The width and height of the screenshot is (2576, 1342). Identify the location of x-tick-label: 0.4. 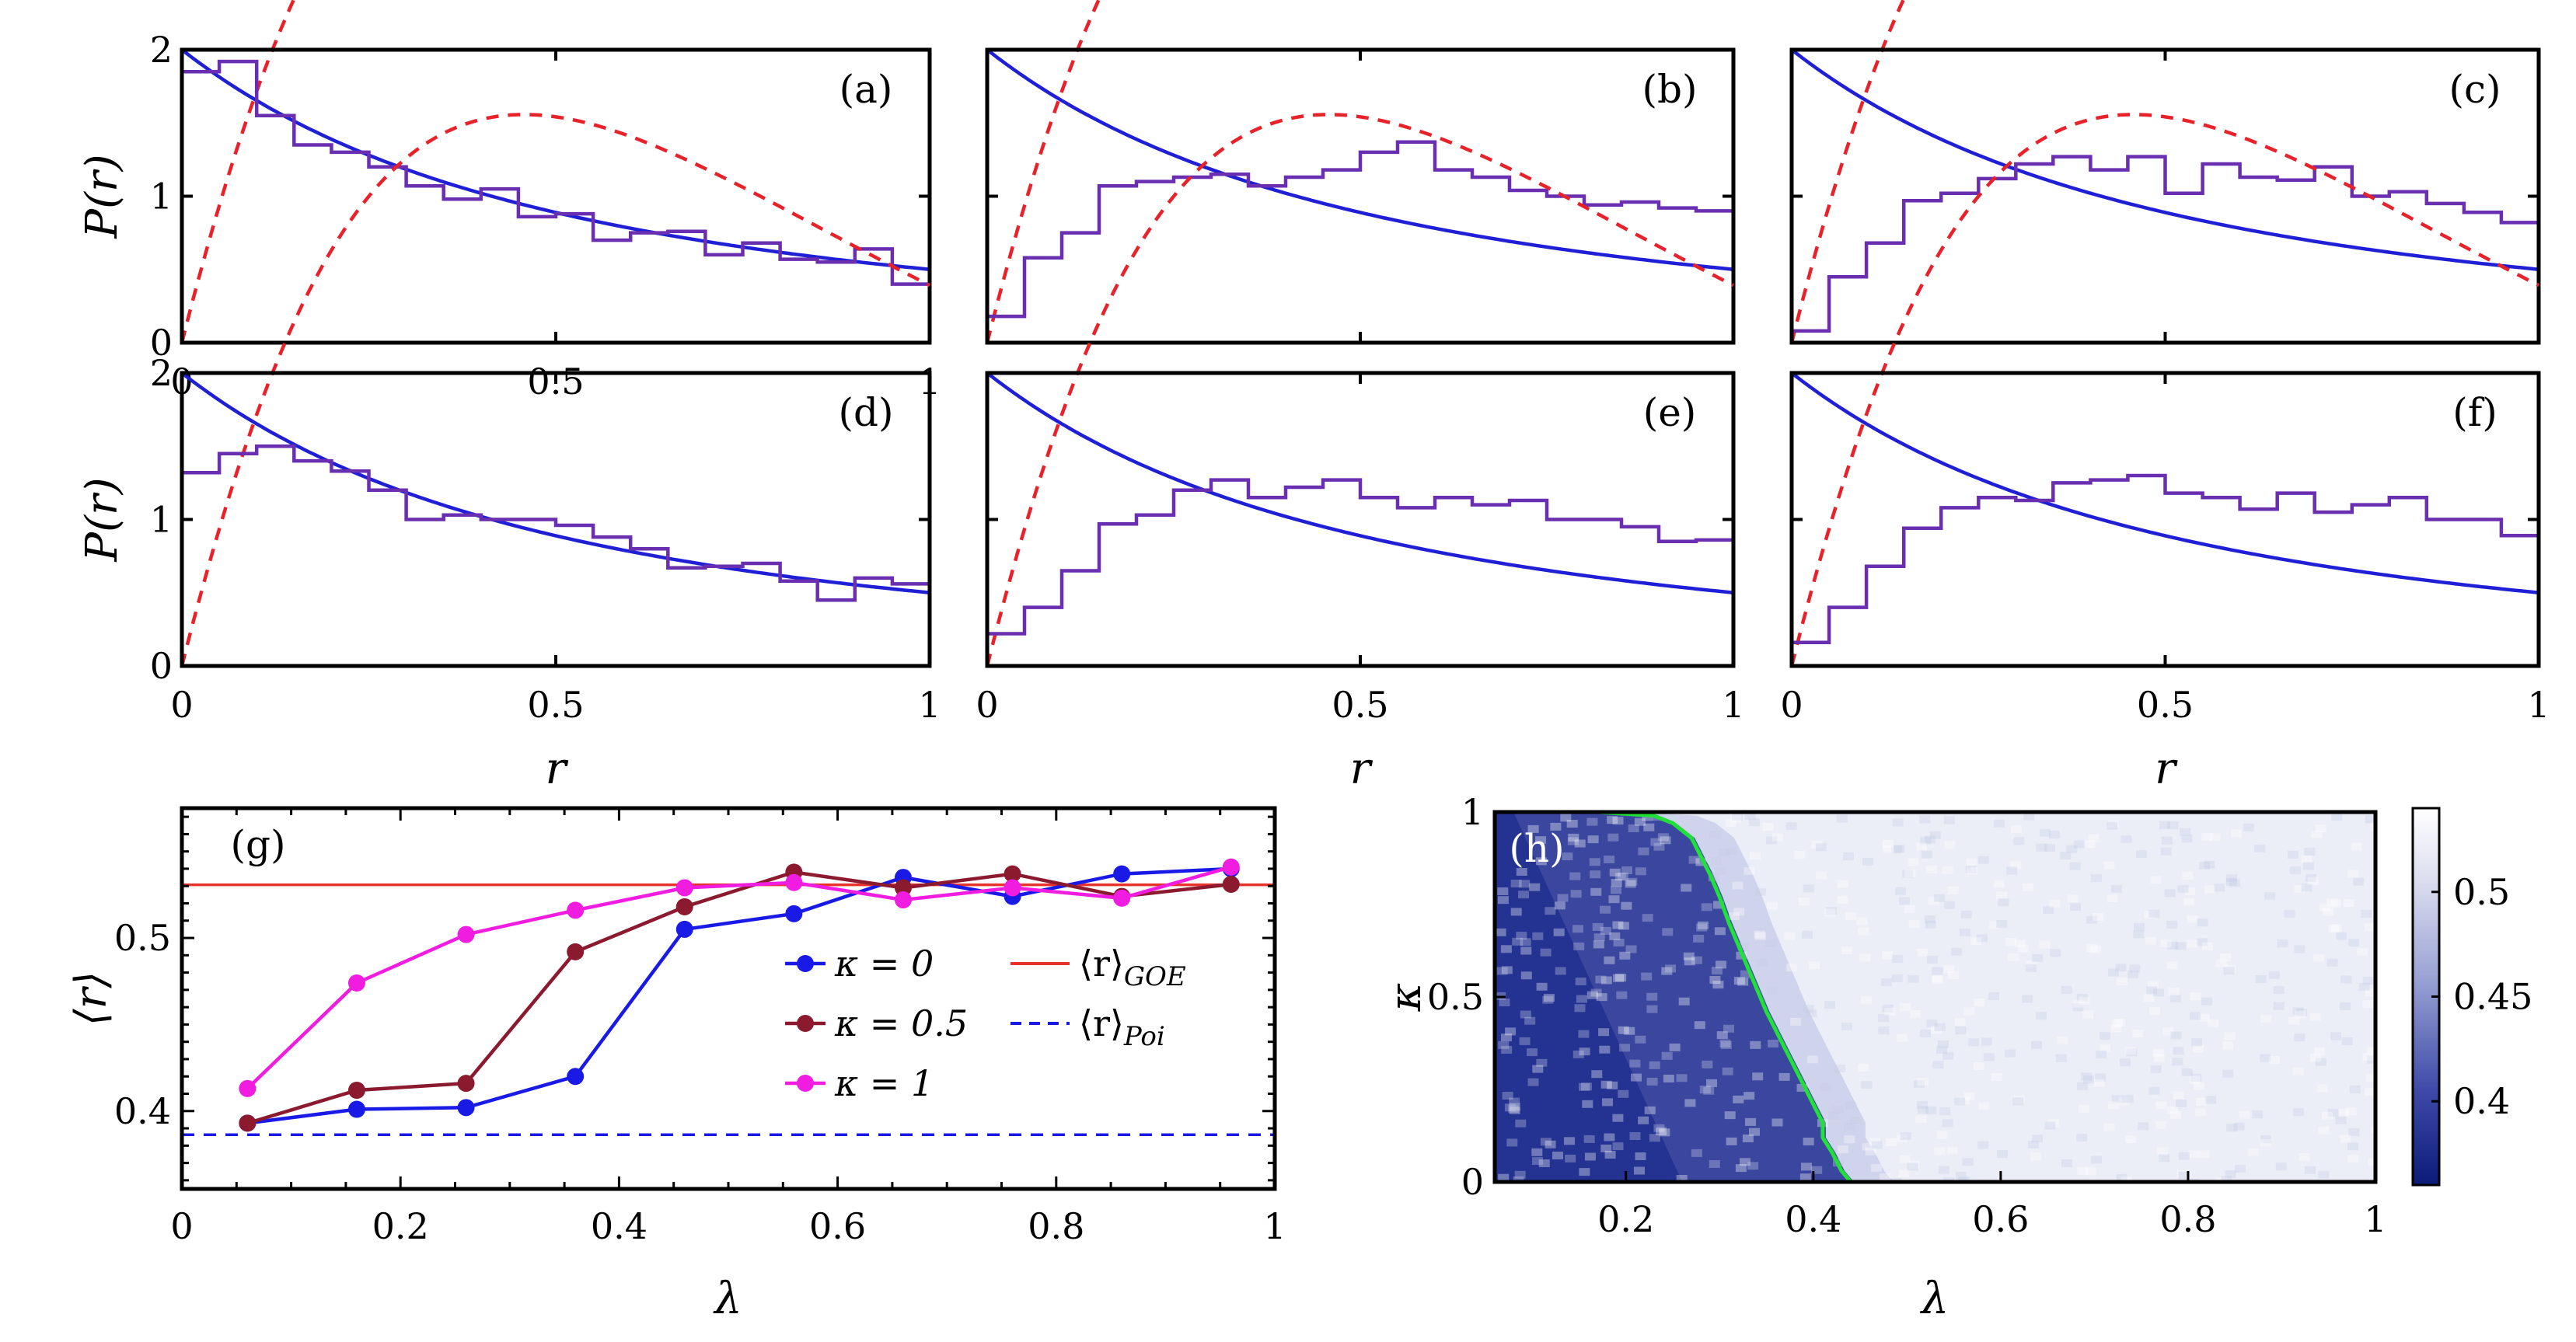
(619, 1226).